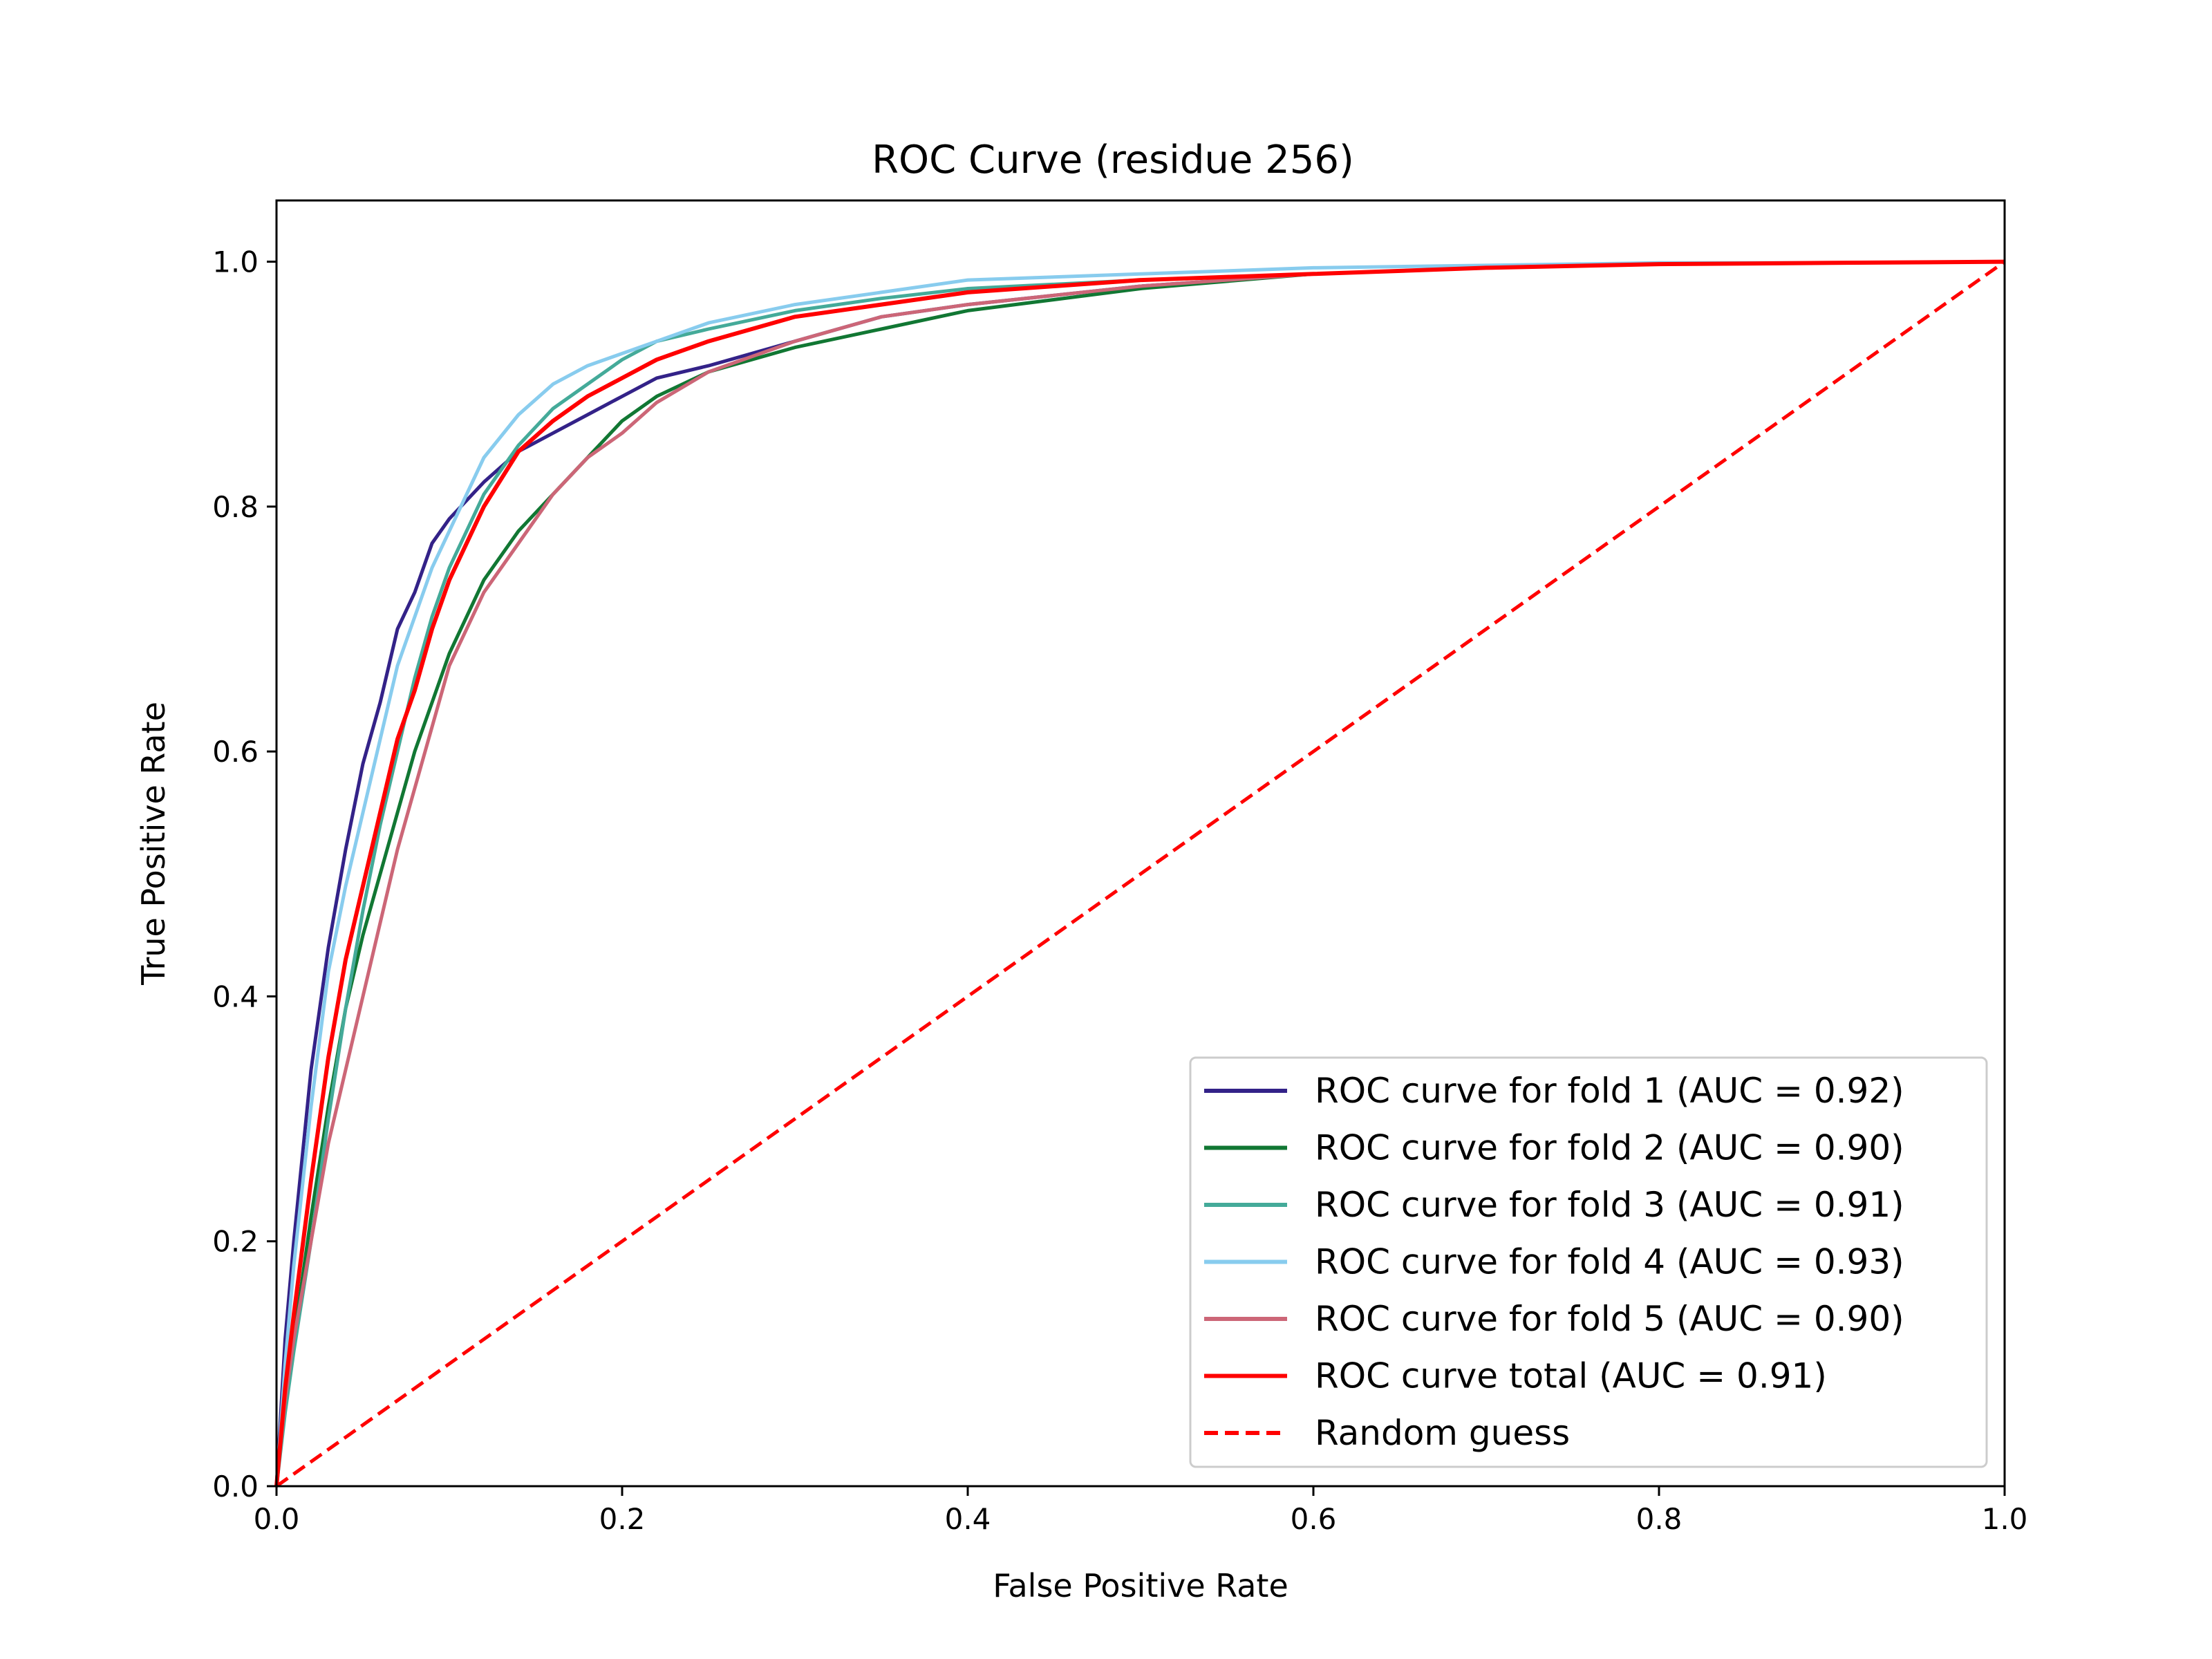  Describe the element at coordinates (1610, 1148) in the screenshot. I see `legend-label-2: ROC curve for fold 2 (AUC = 0.90)` at that location.